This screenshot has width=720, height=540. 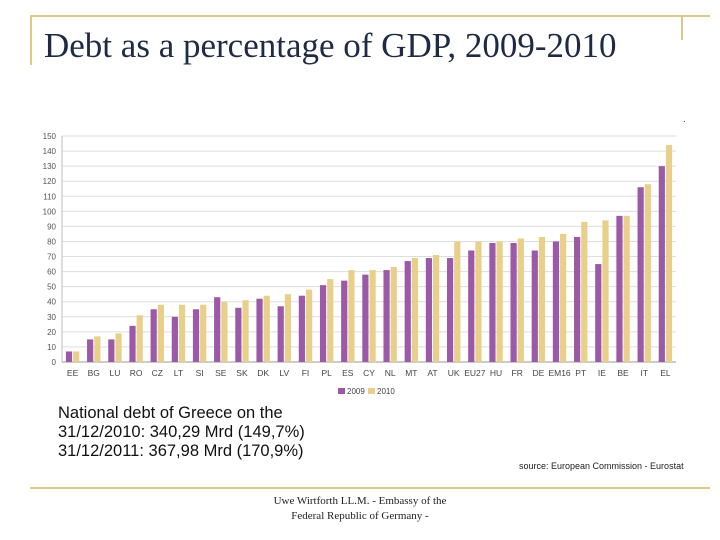 What do you see at coordinates (330, 320) in the screenshot?
I see `bar-2010-PL` at bounding box center [330, 320].